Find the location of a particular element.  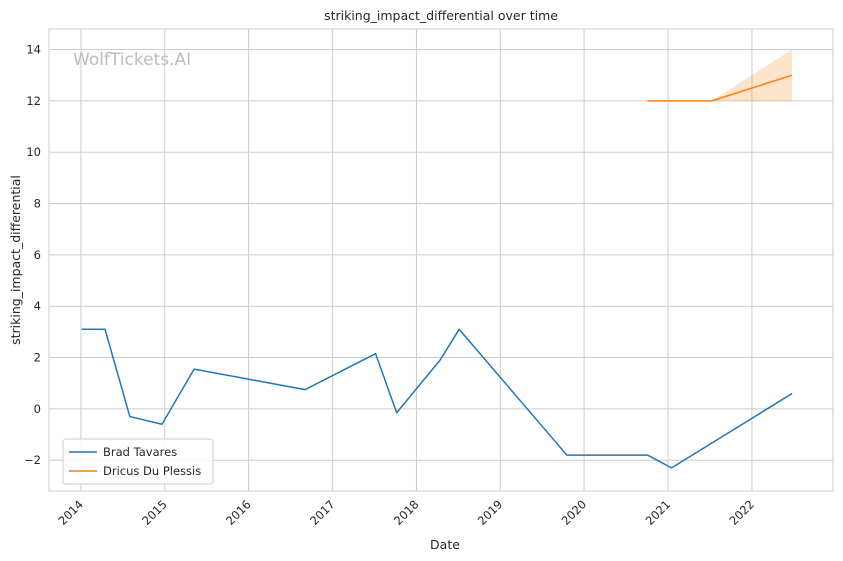

x-tick-label: 2021 is located at coordinates (658, 512).